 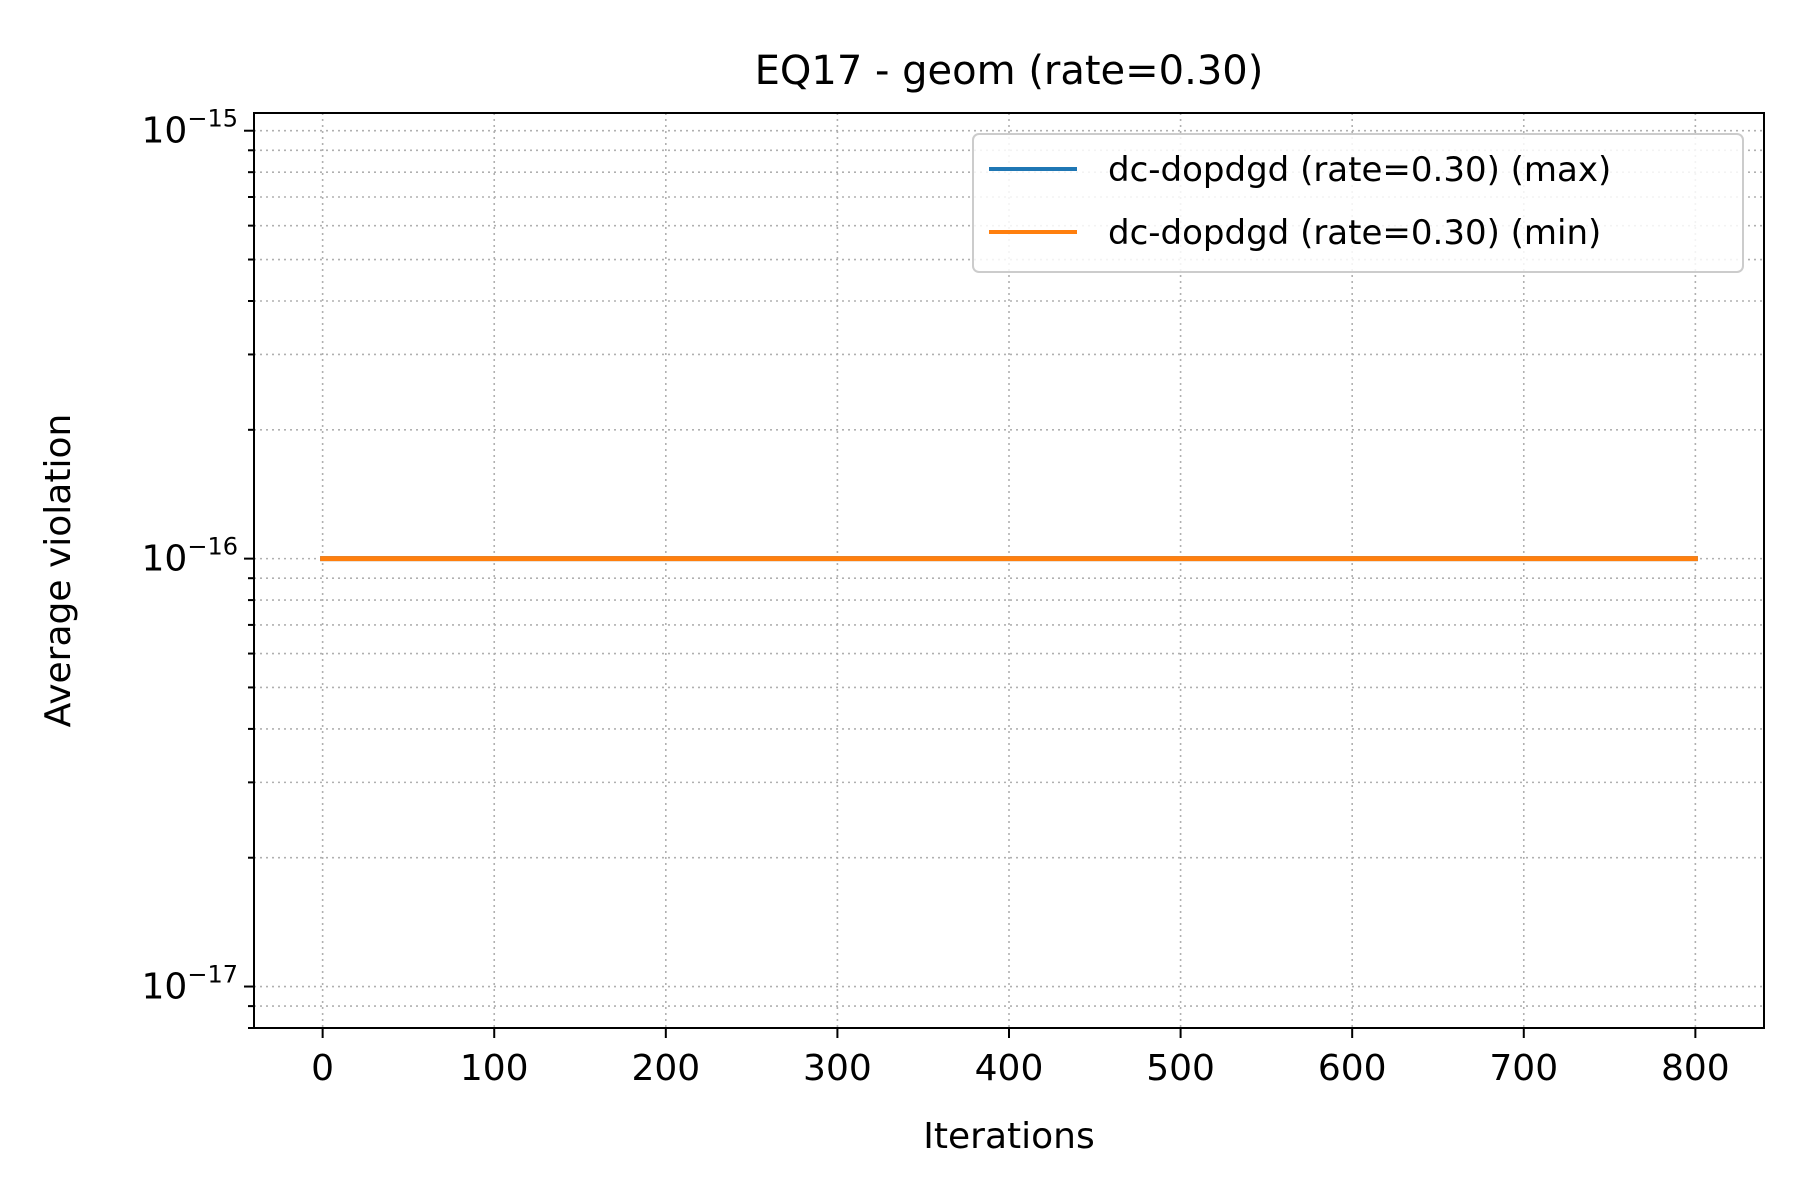 I want to click on legend-box, so click(x=1358, y=203).